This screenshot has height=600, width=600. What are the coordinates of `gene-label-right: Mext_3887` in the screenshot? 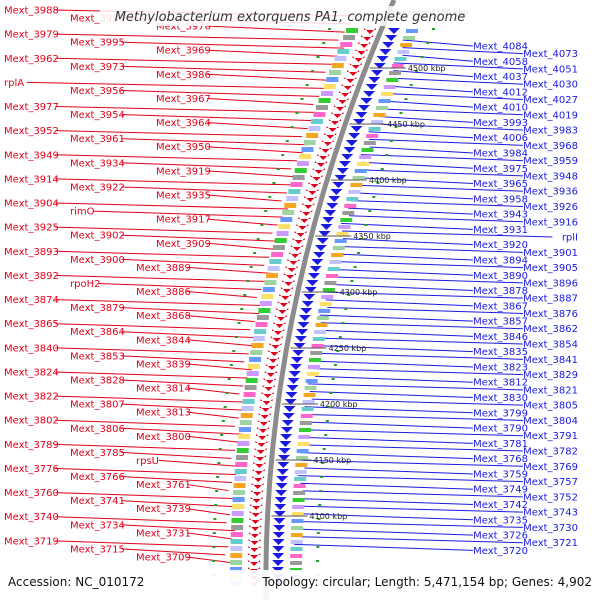 It's located at (550, 299).